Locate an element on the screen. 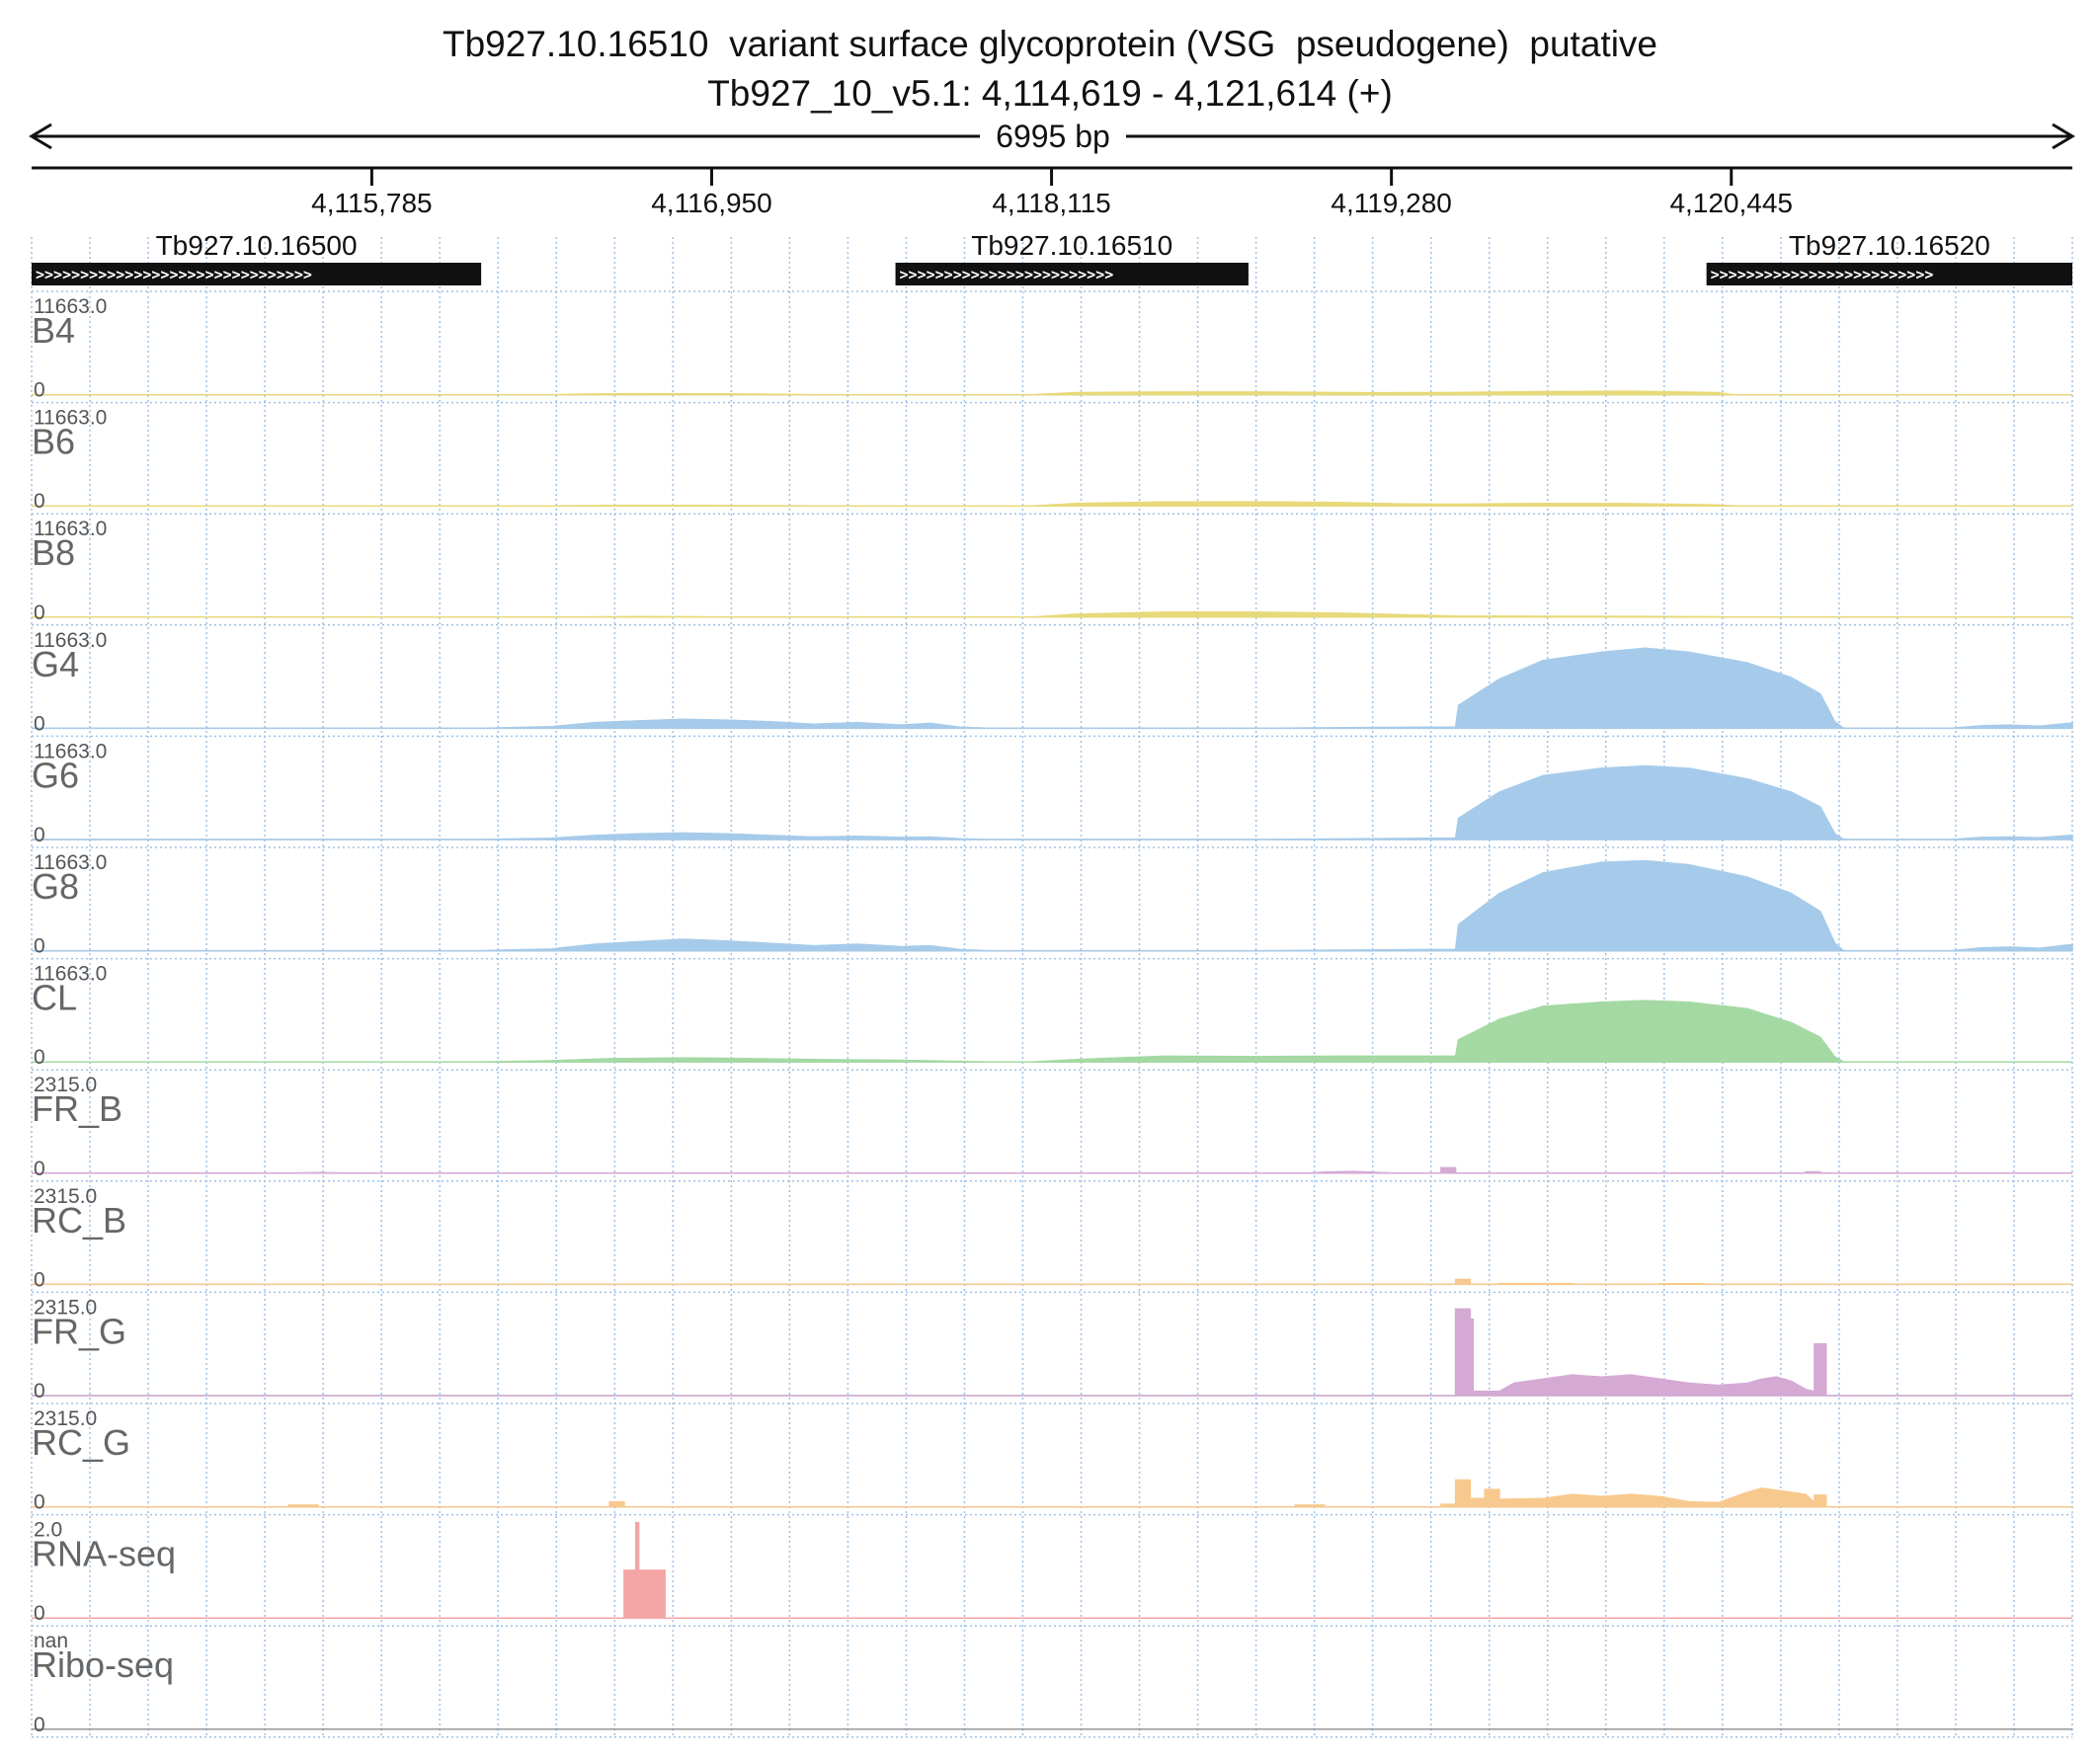 The height and width of the screenshot is (1763, 2100). track-name: B6 is located at coordinates (53, 442).